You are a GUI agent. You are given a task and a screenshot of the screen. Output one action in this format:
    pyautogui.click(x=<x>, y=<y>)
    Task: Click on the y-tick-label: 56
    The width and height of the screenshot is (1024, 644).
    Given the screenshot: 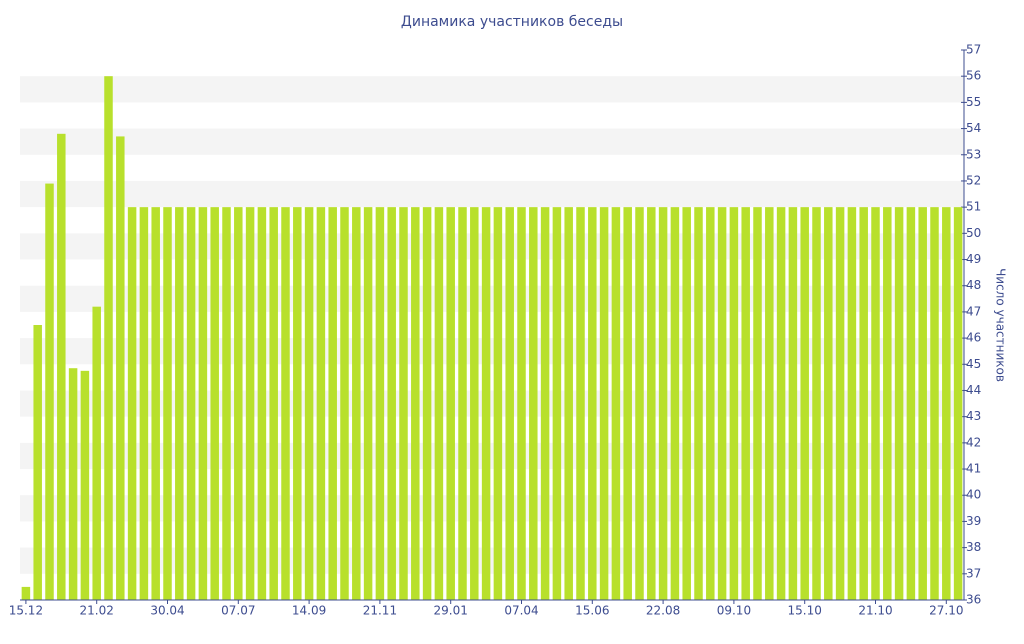 What is the action you would take?
    pyautogui.click(x=973, y=76)
    